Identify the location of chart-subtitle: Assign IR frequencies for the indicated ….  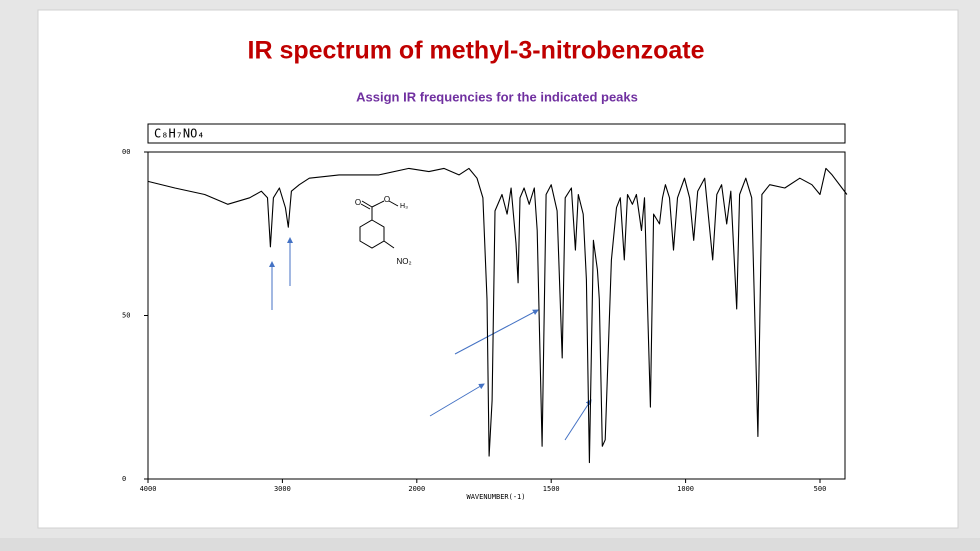
(497, 96).